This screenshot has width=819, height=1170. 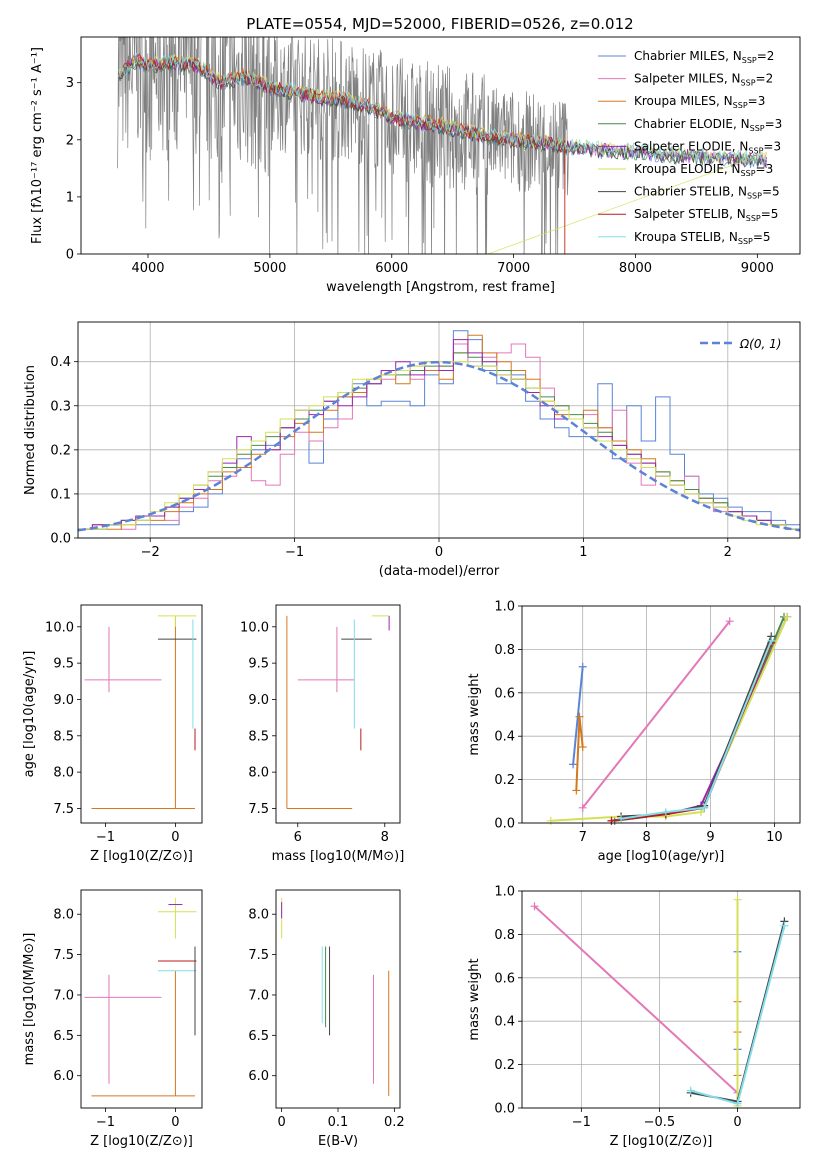 What do you see at coordinates (688, 56) in the screenshot?
I see `legend-label: Chabrier MILES, N` at bounding box center [688, 56].